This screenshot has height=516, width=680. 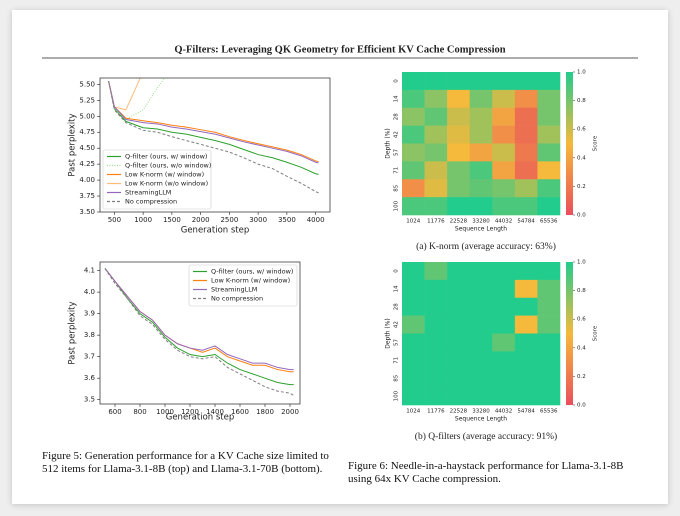 I want to click on y-tick-label: 0, so click(x=397, y=271).